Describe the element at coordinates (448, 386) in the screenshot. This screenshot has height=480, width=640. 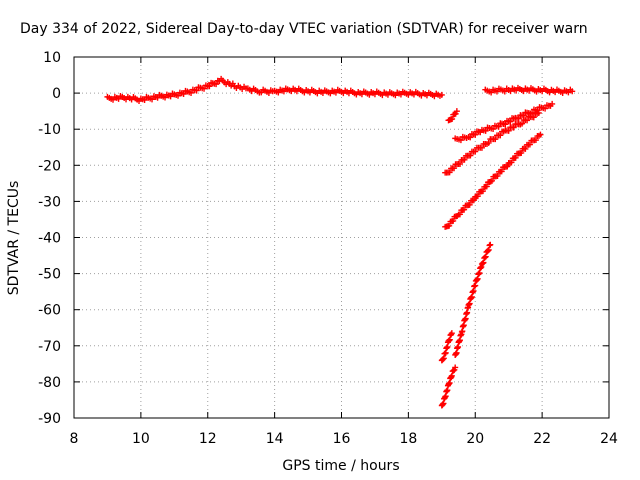
I see `series-segment-f` at that location.